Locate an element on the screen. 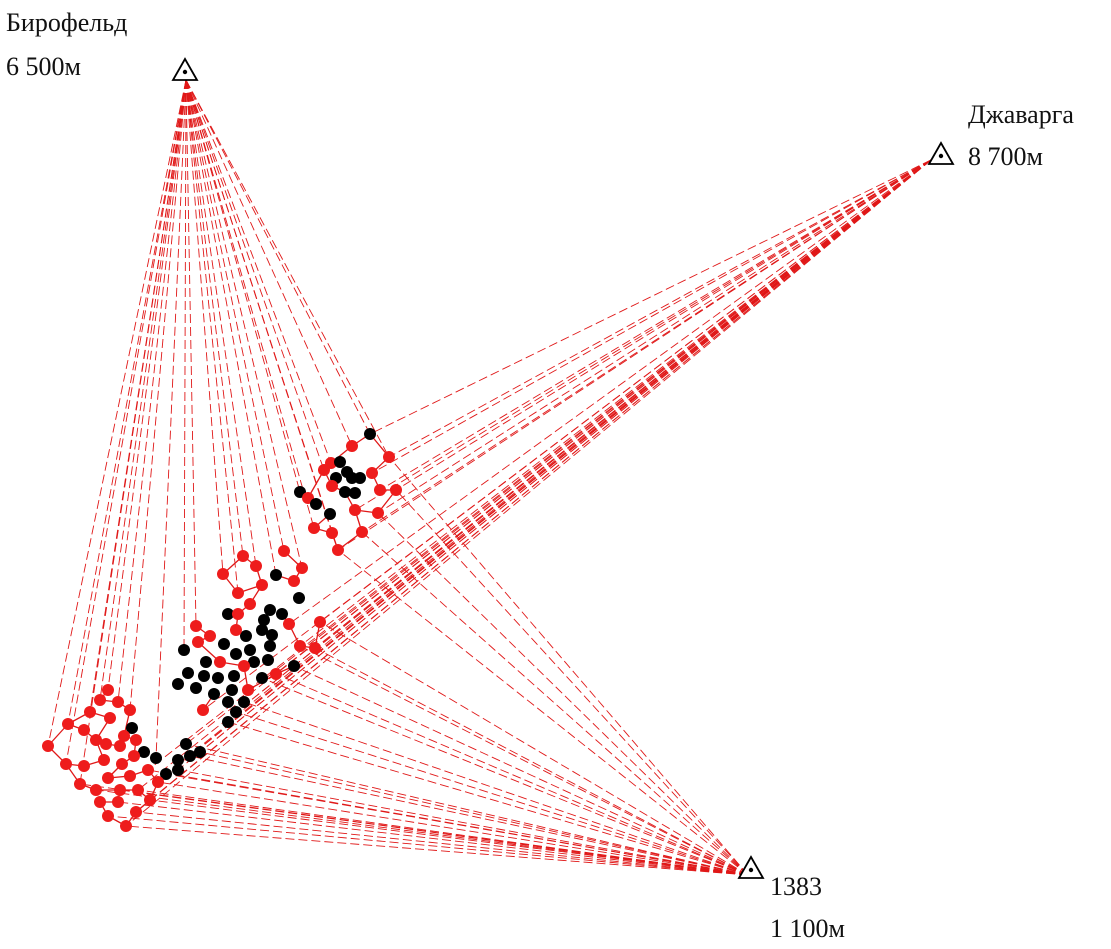  station-dzhavarga-name: Джаварга is located at coordinates (1021, 114).